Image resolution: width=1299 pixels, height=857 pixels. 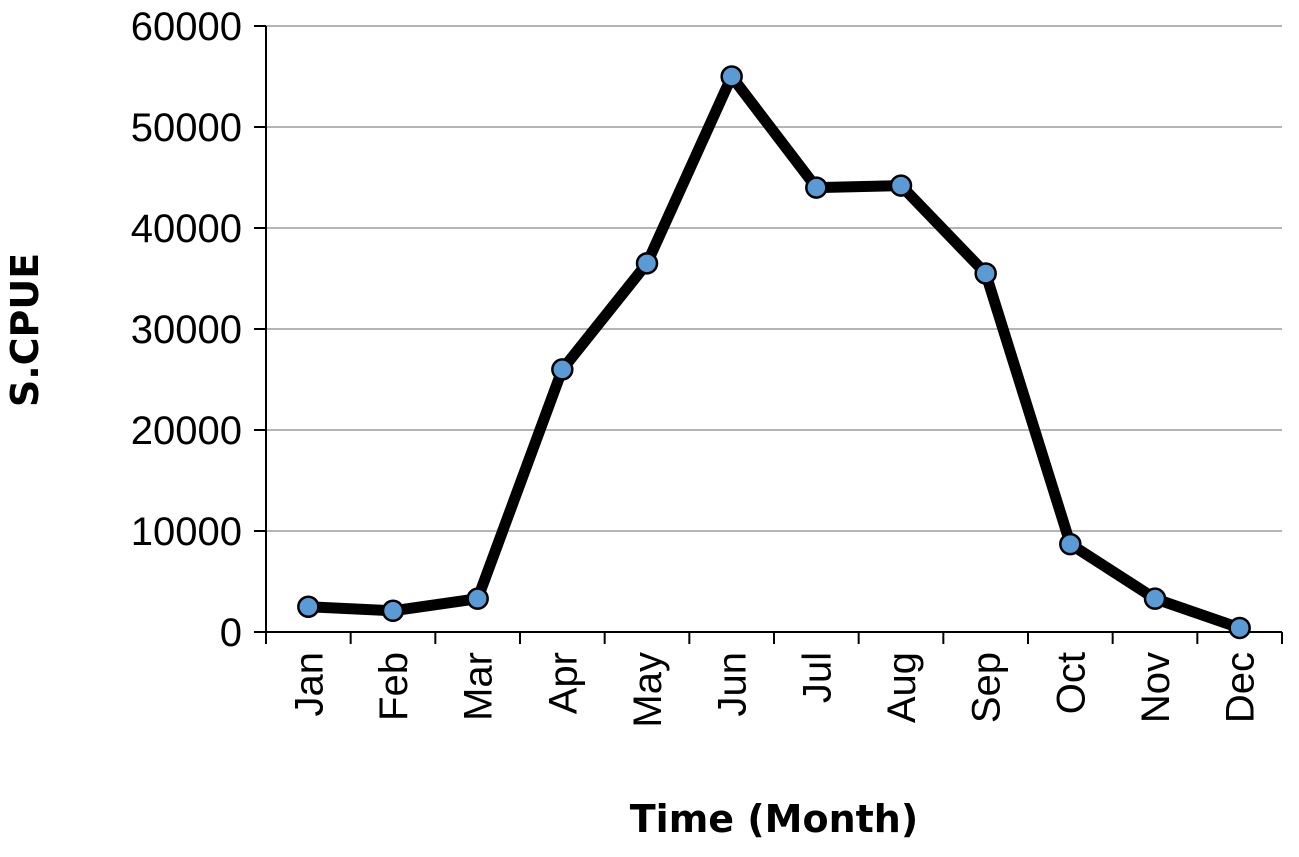 What do you see at coordinates (563, 683) in the screenshot?
I see `x-tick-label: Apr` at bounding box center [563, 683].